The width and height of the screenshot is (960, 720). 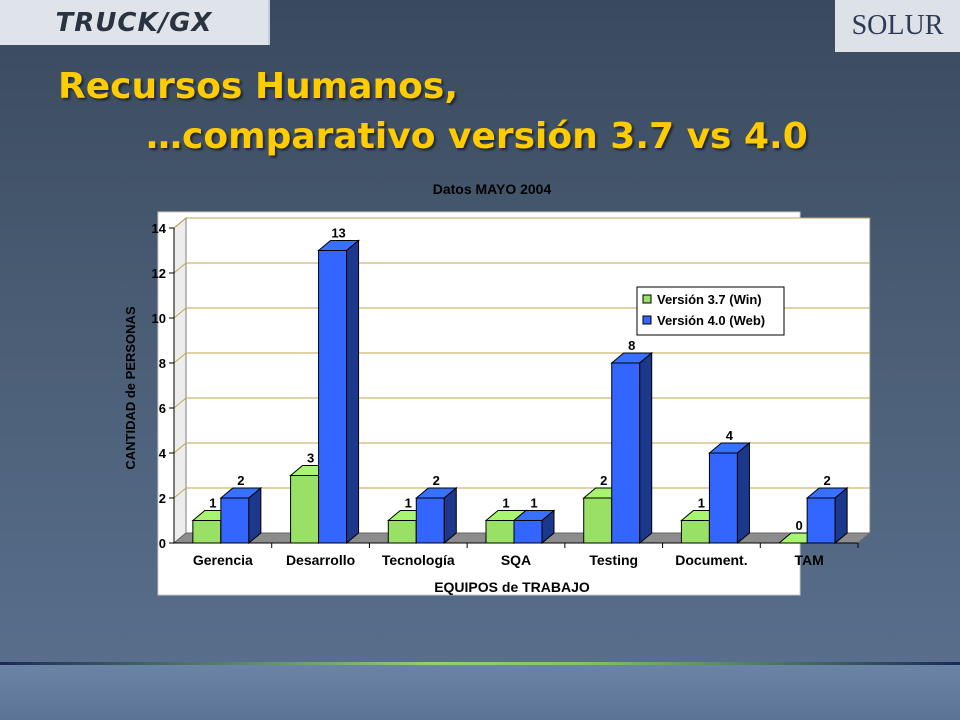 What do you see at coordinates (162, 408) in the screenshot?
I see `y-tick-label: 6` at bounding box center [162, 408].